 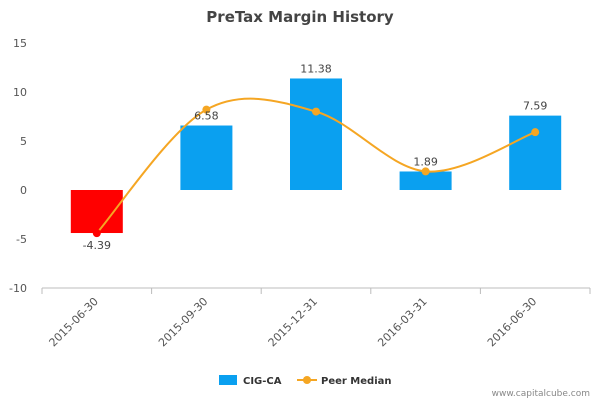 What do you see at coordinates (18, 288) in the screenshot?
I see `y-tick-label: -10` at bounding box center [18, 288].